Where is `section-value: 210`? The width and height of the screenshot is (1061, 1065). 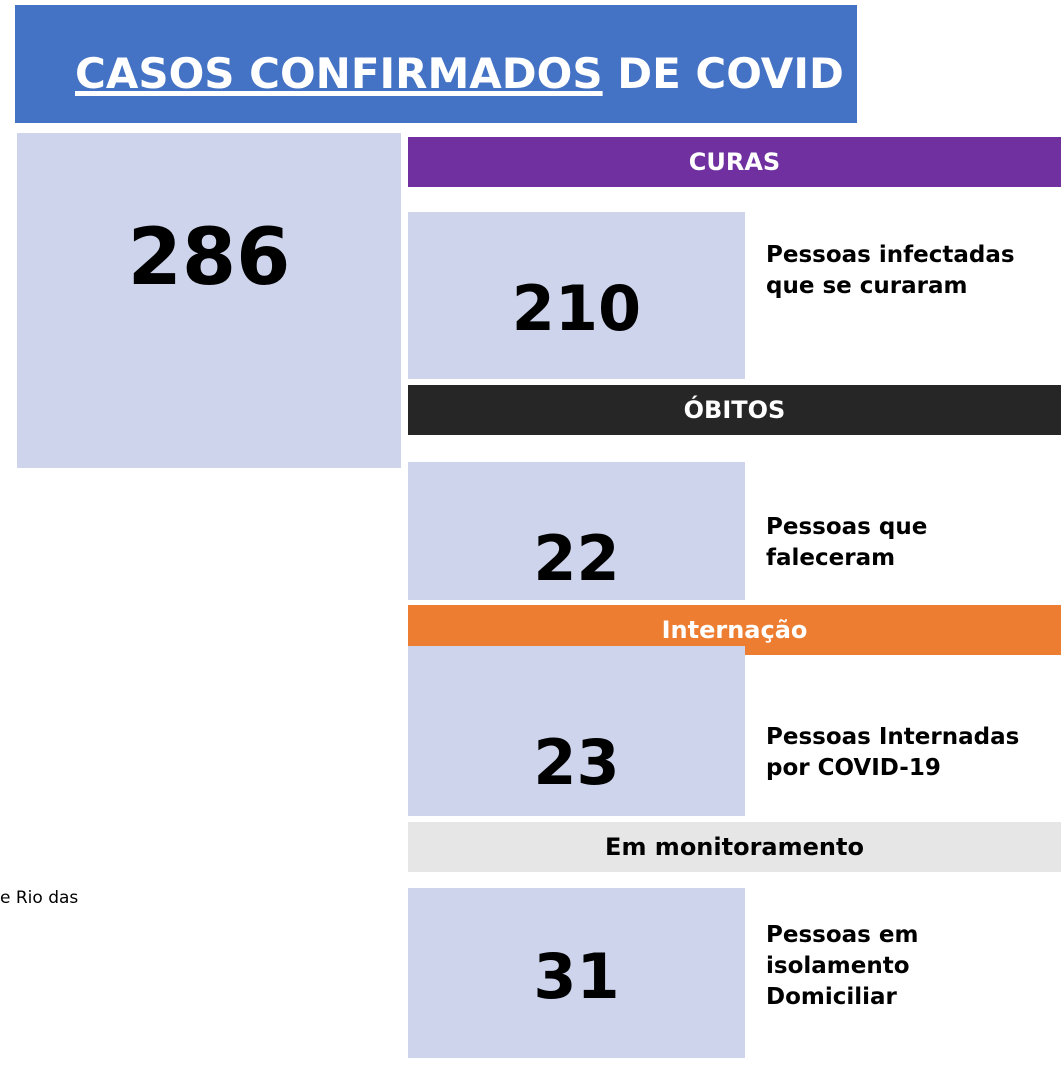
section-value: 210 is located at coordinates (576, 295).